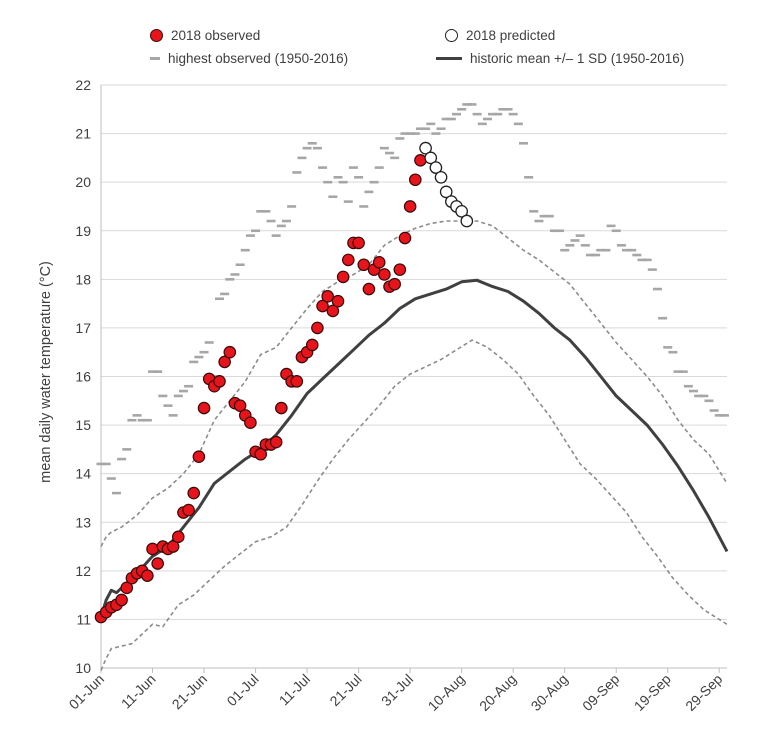 This screenshot has height=743, width=780. What do you see at coordinates (83, 619) in the screenshot?
I see `y-tick-label-11: 11` at bounding box center [83, 619].